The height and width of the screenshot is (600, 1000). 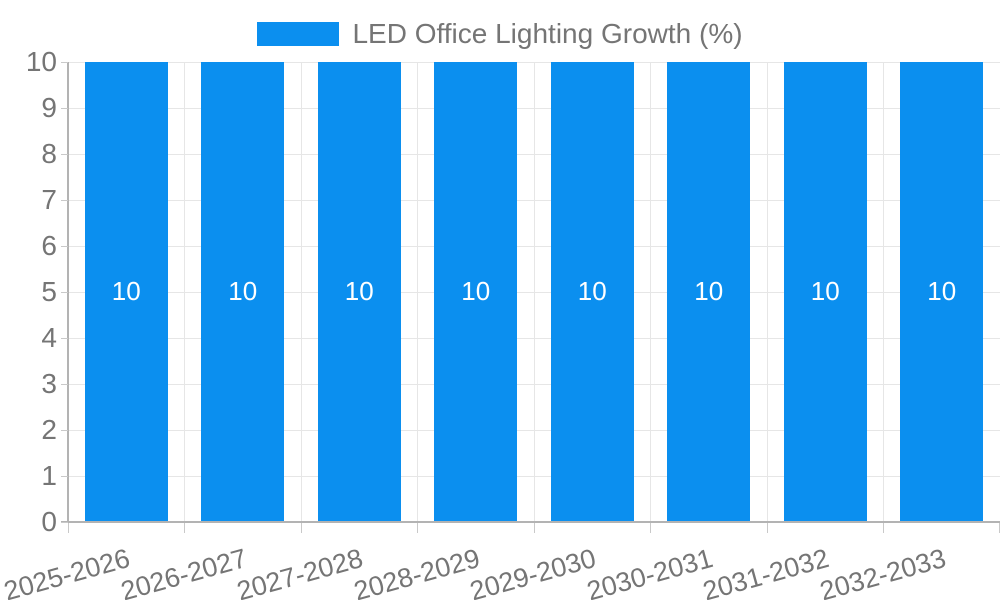 I want to click on y-axis-tick-label: 8, so click(x=49, y=153).